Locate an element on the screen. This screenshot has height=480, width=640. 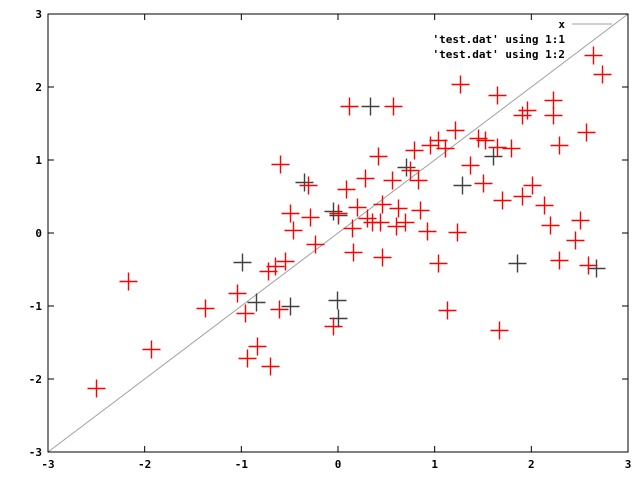
x-tick-label: -1 is located at coordinates (242, 464).